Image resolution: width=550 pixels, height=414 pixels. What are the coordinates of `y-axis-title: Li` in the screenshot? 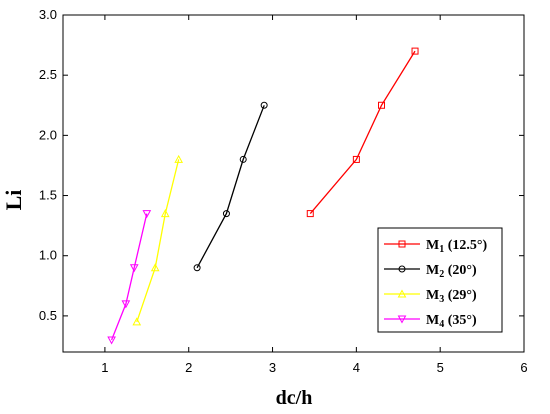 It's located at (13, 200).